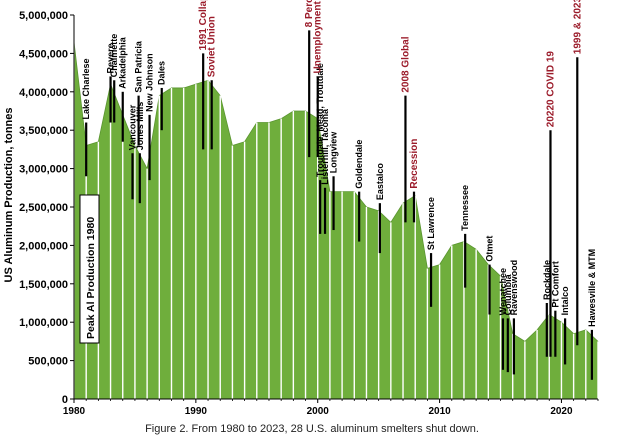 The height and width of the screenshot is (447, 624). What do you see at coordinates (359, 164) in the screenshot?
I see `closure-label: Goldendale` at bounding box center [359, 164].